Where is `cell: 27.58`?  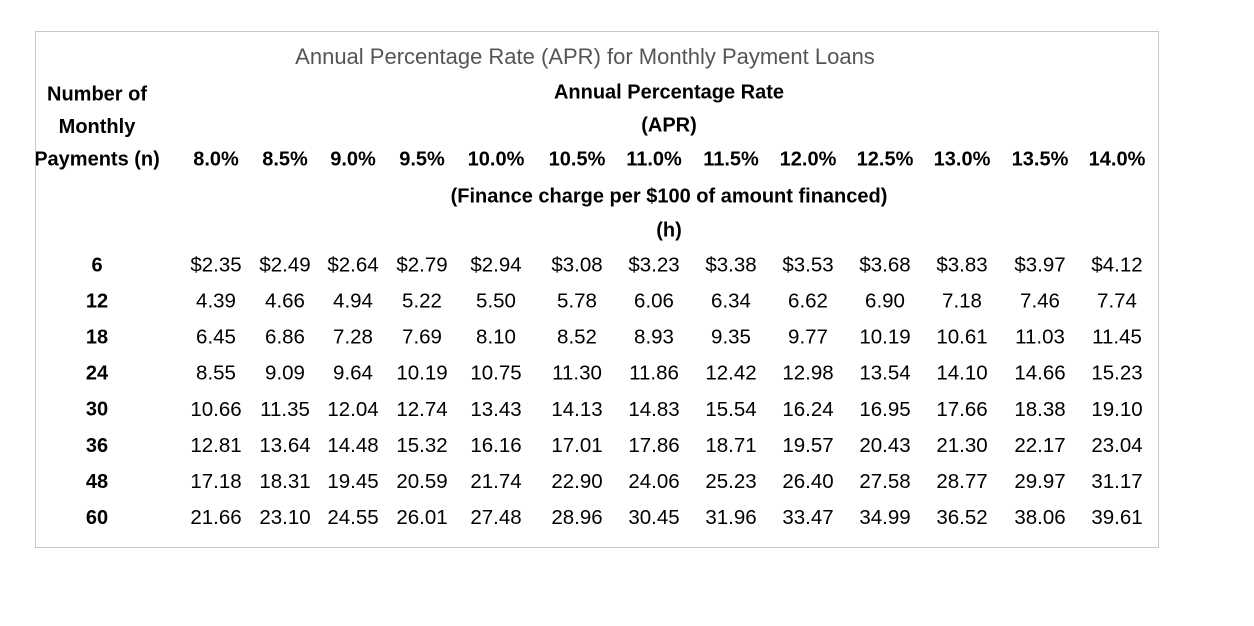 cell: 27.58 is located at coordinates (884, 481).